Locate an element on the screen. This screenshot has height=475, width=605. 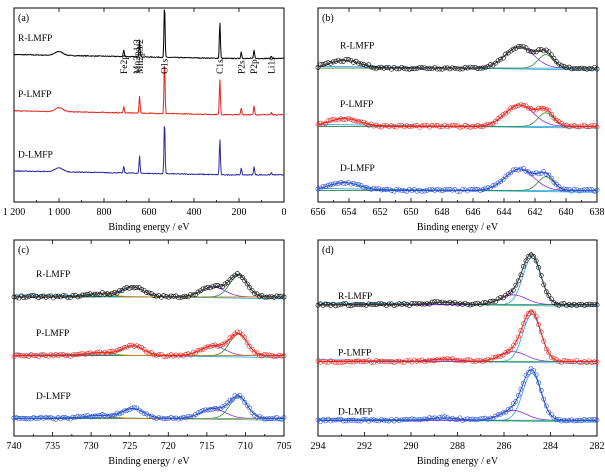
x-tick-label: 656 is located at coordinates (318, 212).